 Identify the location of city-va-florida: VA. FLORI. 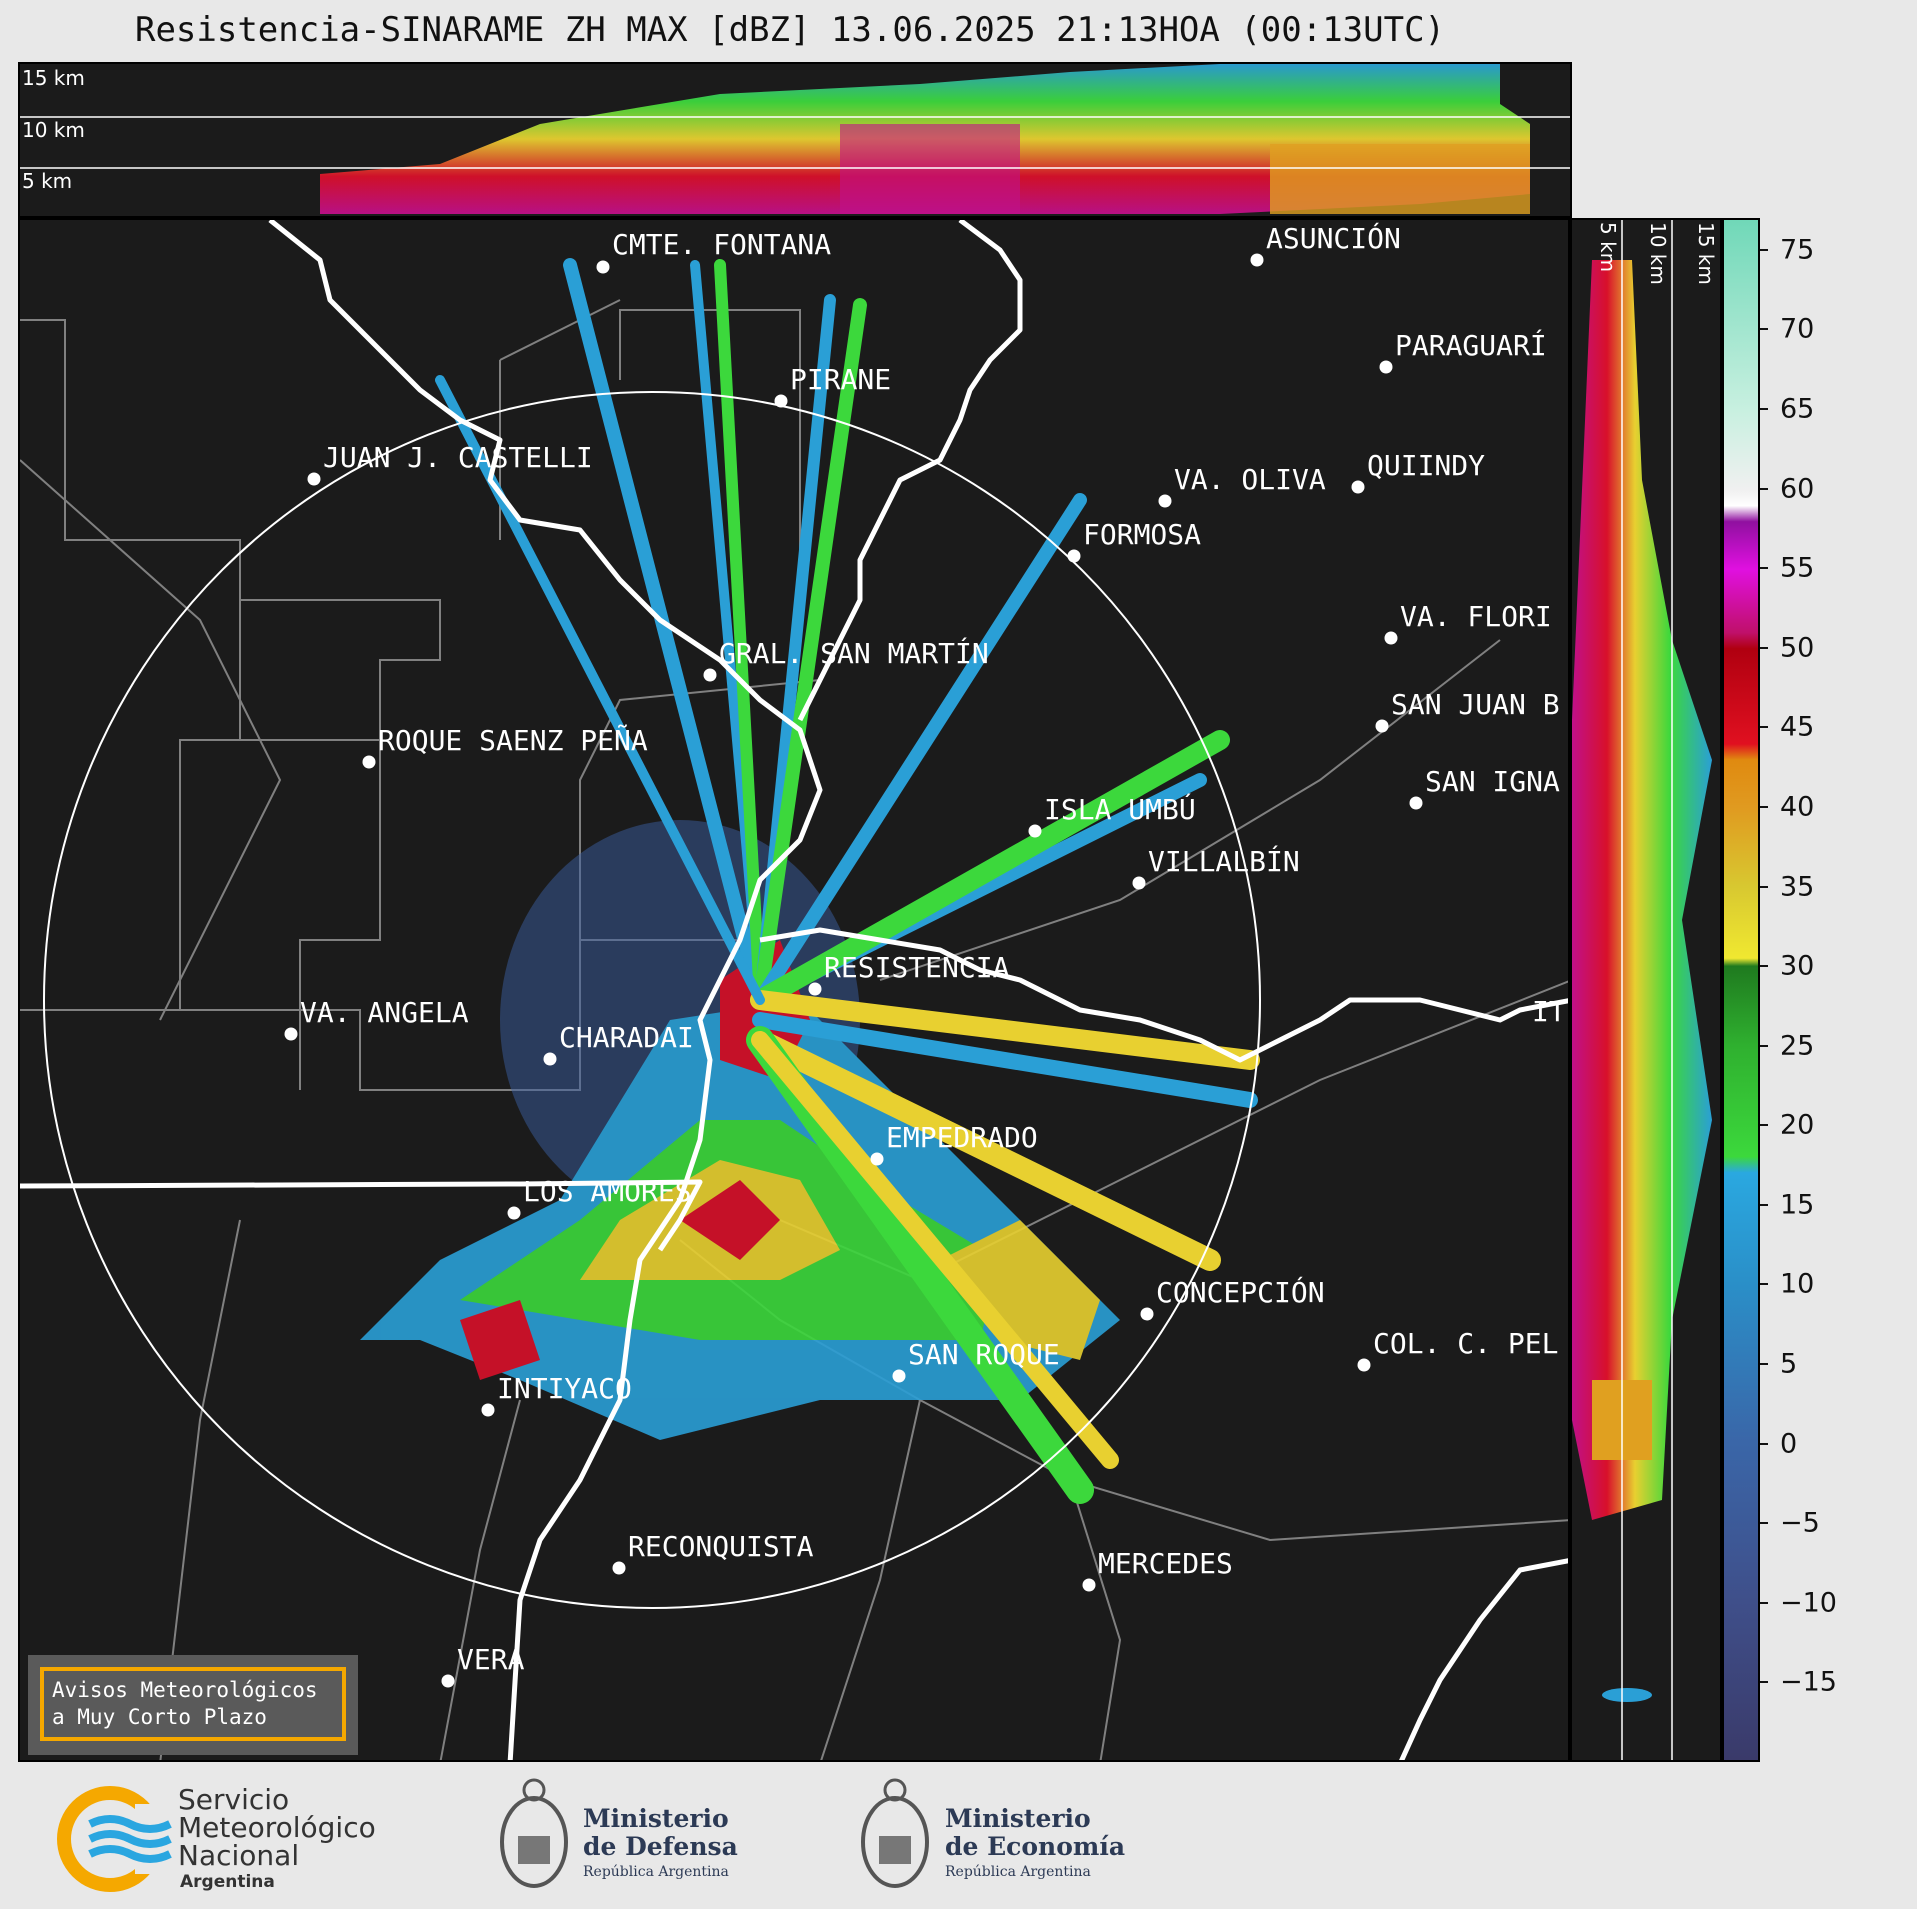
(1476, 616).